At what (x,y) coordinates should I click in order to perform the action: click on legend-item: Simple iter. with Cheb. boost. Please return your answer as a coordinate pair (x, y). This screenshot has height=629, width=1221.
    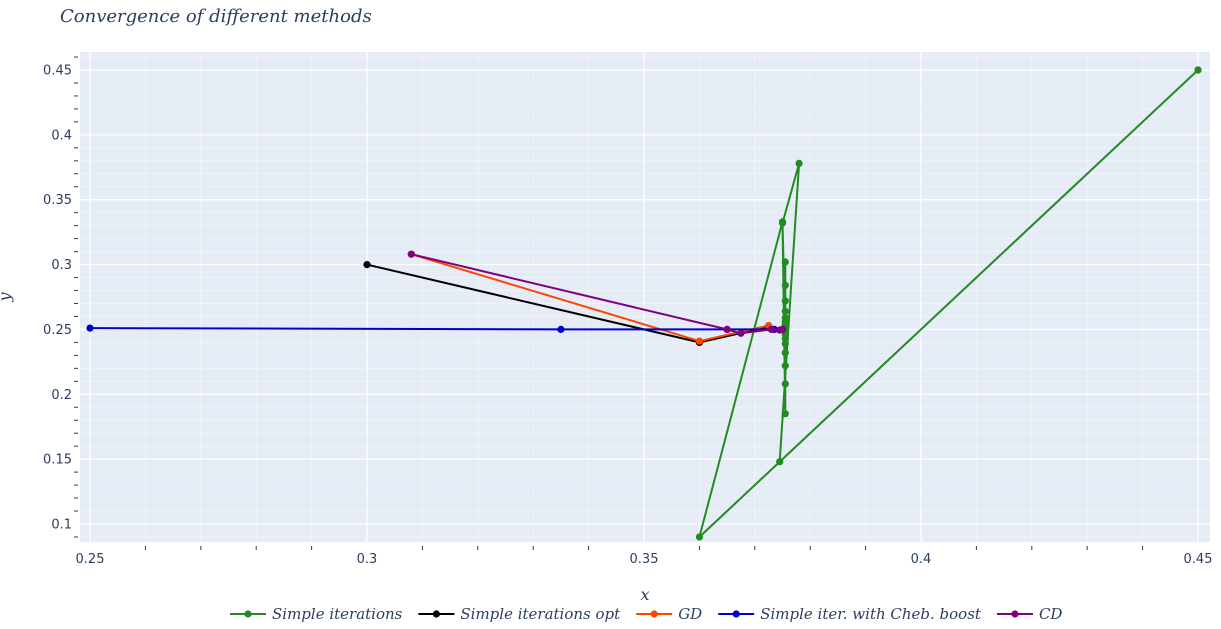
    Looking at the image, I should click on (850, 614).